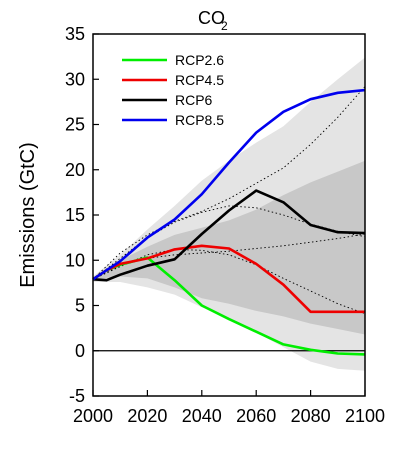 This screenshot has height=452, width=409. I want to click on x-tick-label: 2100, so click(365, 416).